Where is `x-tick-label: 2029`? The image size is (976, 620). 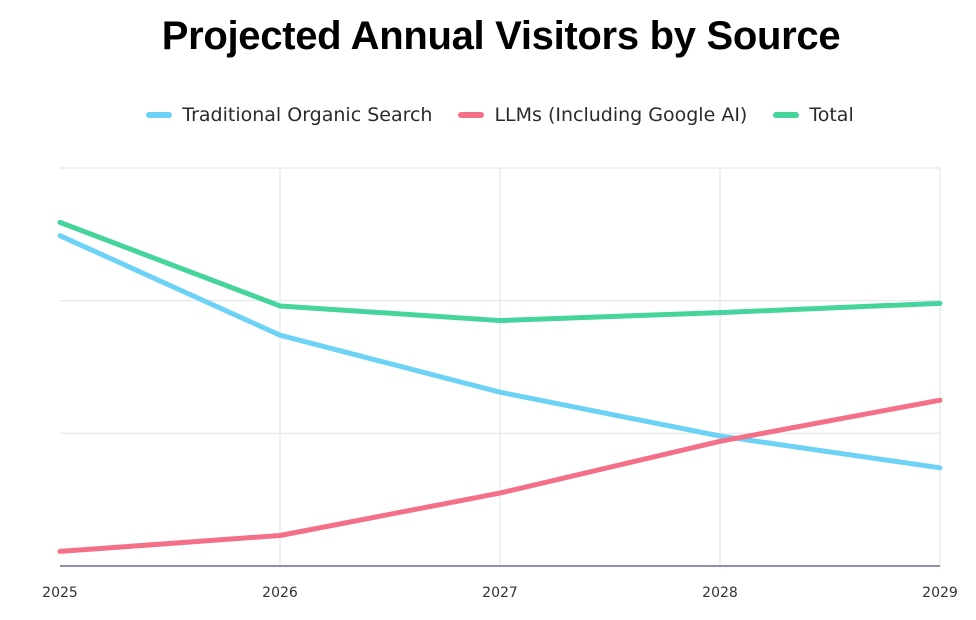
x-tick-label: 2029 is located at coordinates (940, 593).